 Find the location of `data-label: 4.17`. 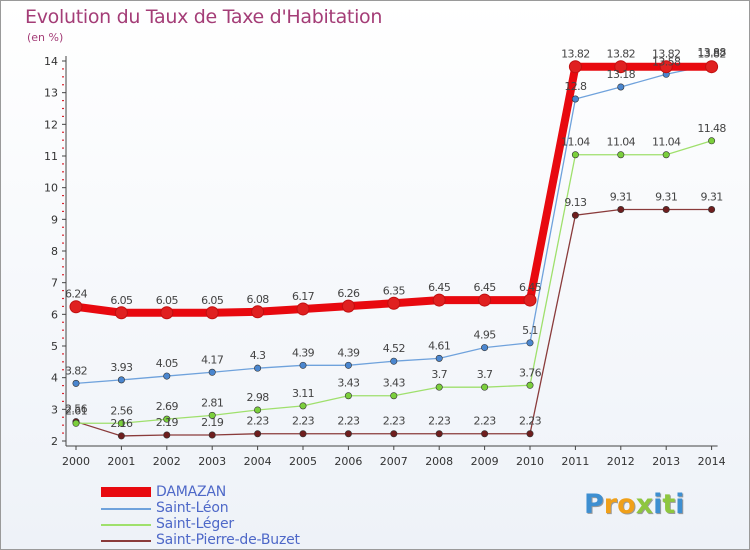

data-label: 4.17 is located at coordinates (212, 359).